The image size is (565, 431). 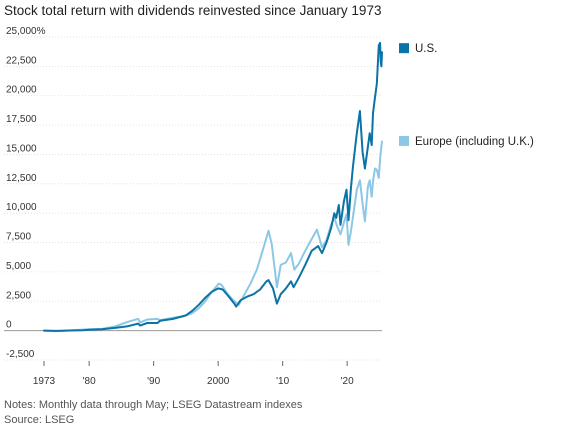 What do you see at coordinates (21, 148) in the screenshot?
I see `y-tick-label-4: 15,000` at bounding box center [21, 148].